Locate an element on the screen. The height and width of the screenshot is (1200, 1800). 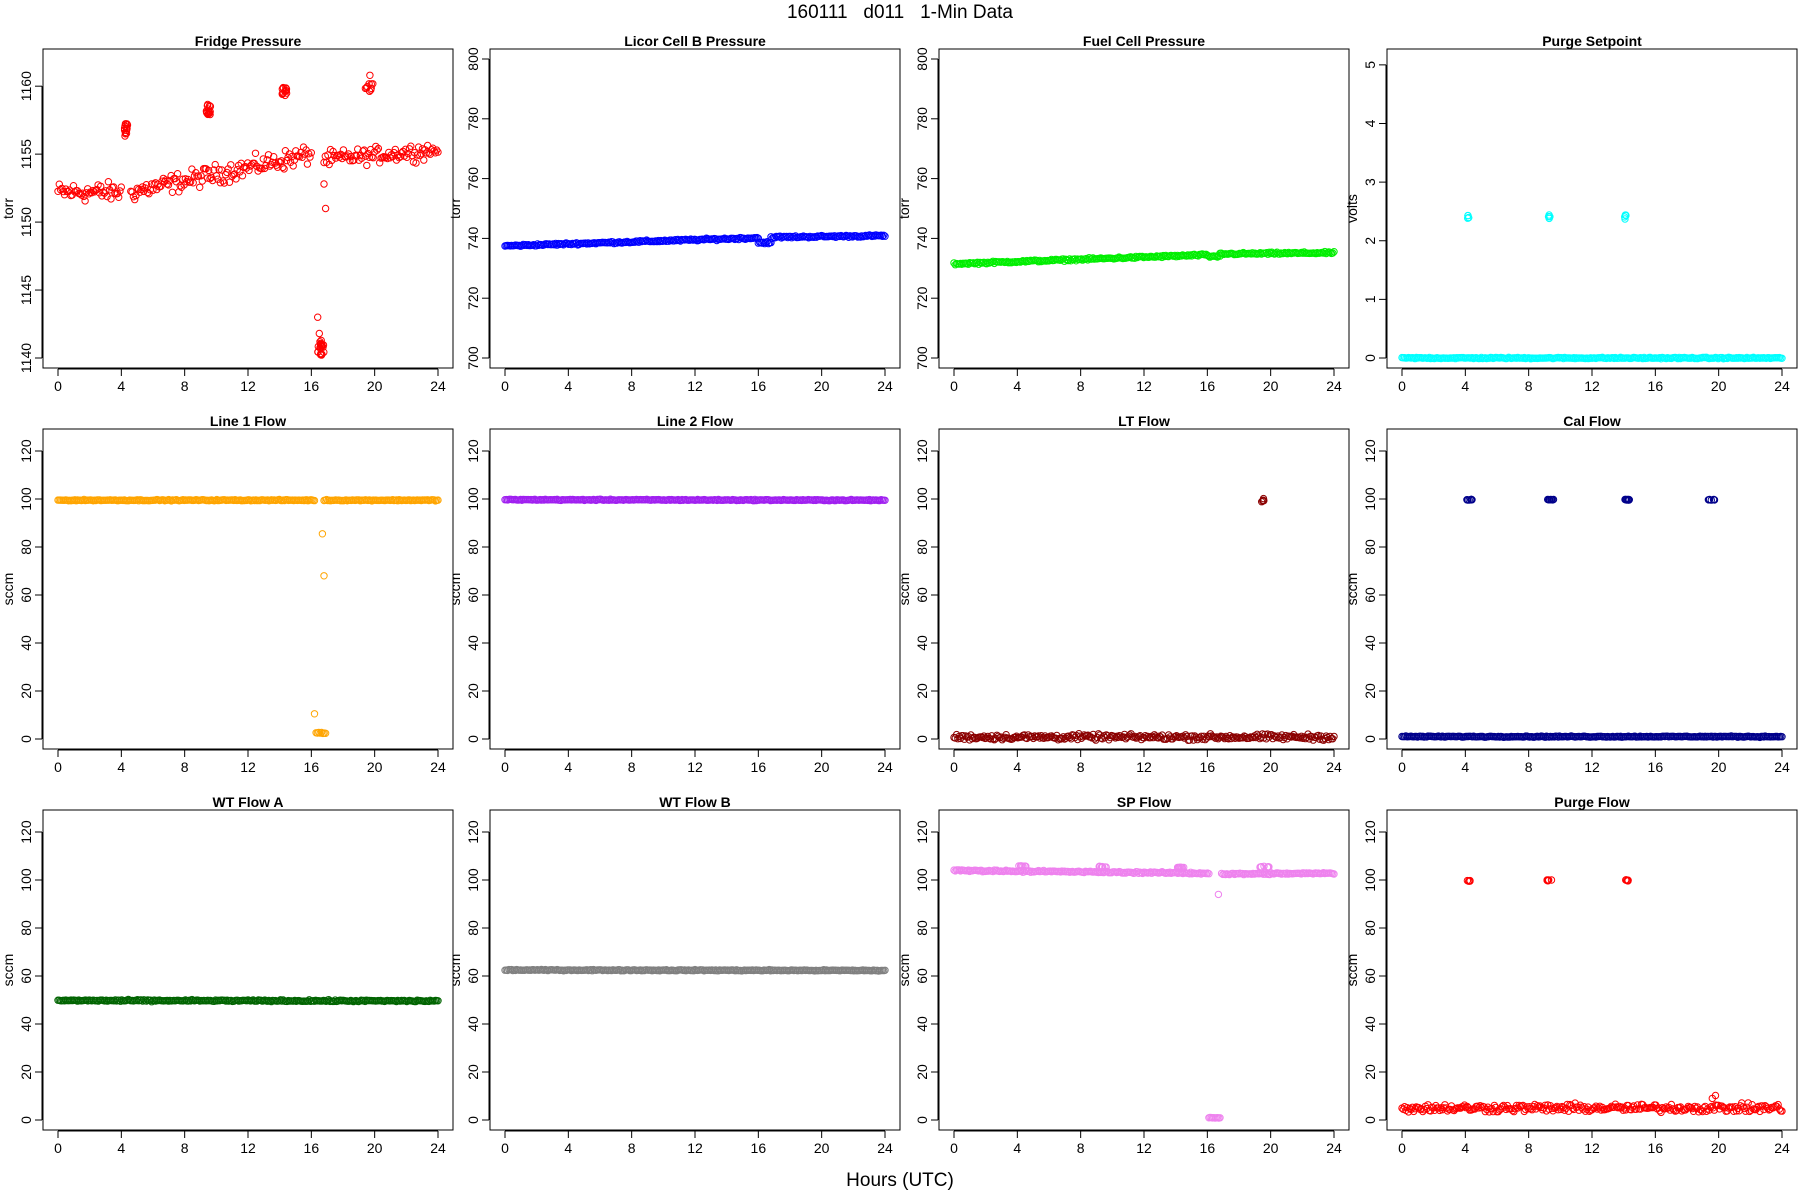
chart-title: LT Flow is located at coordinates (1144, 421).